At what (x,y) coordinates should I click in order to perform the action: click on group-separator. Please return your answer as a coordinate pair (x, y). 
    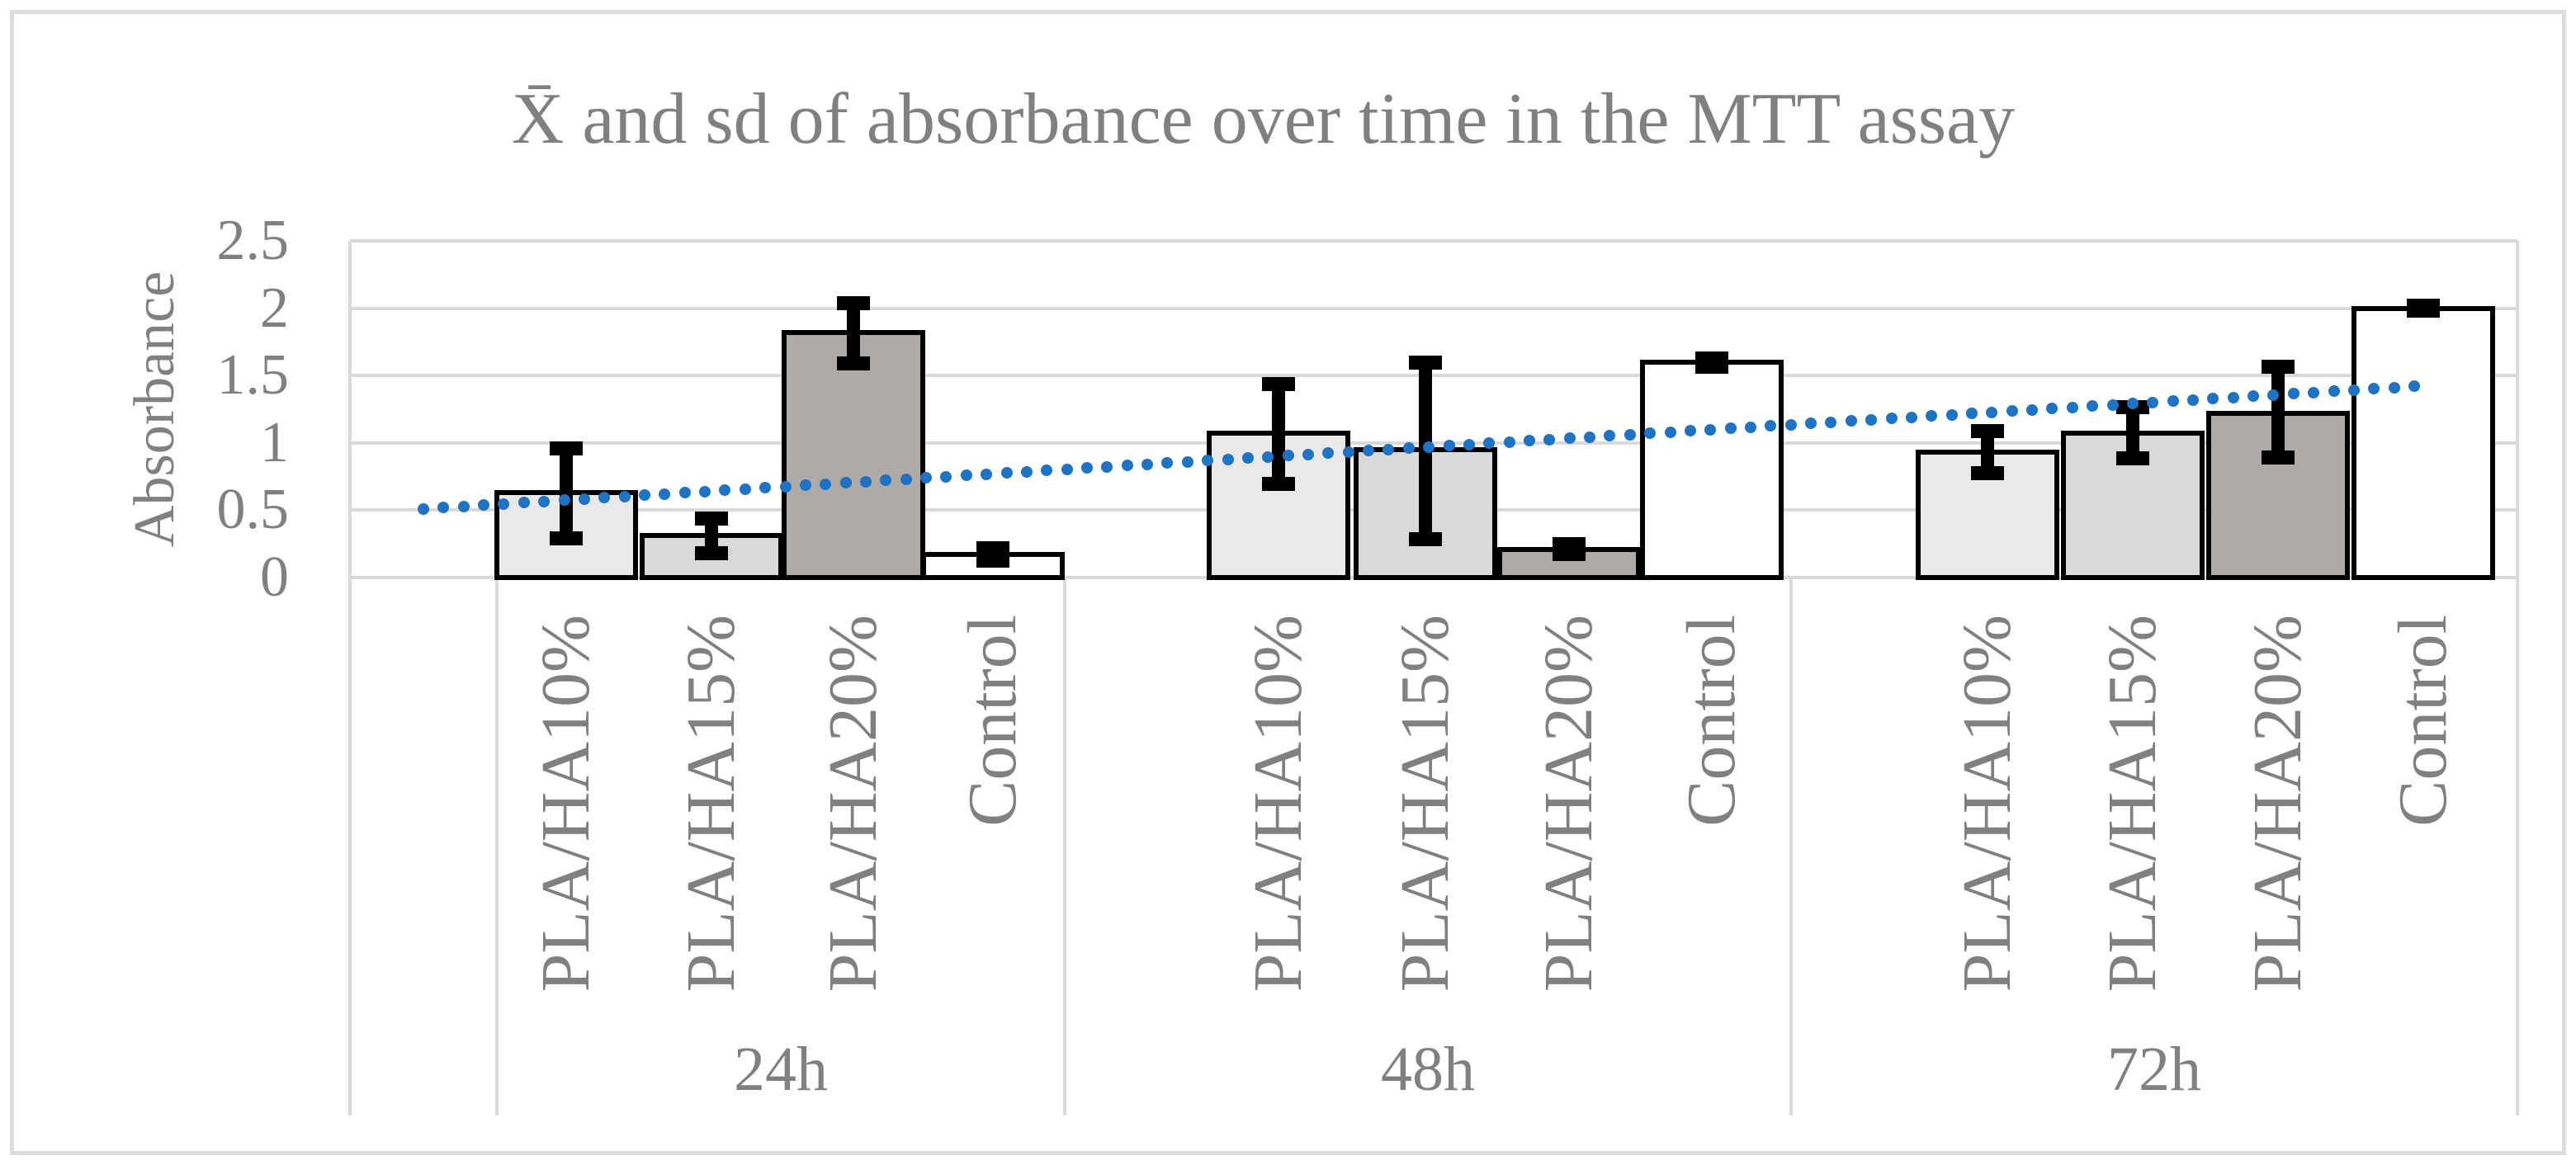
    Looking at the image, I should click on (497, 846).